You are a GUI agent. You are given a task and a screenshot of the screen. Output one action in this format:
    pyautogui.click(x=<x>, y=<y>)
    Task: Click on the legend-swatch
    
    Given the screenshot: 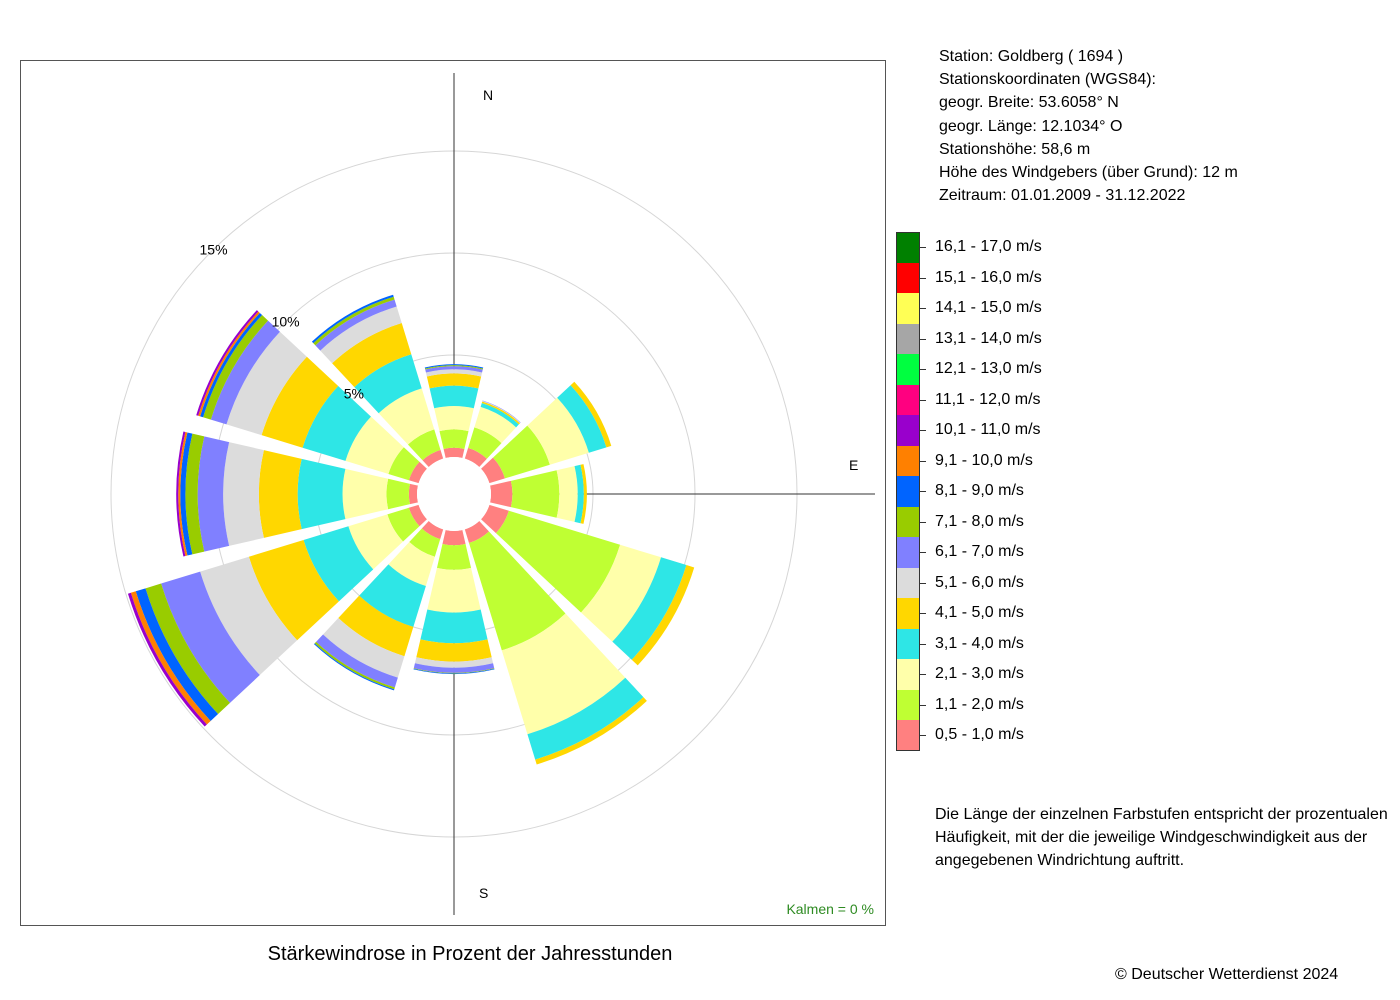 What is the action you would take?
    pyautogui.click(x=908, y=277)
    